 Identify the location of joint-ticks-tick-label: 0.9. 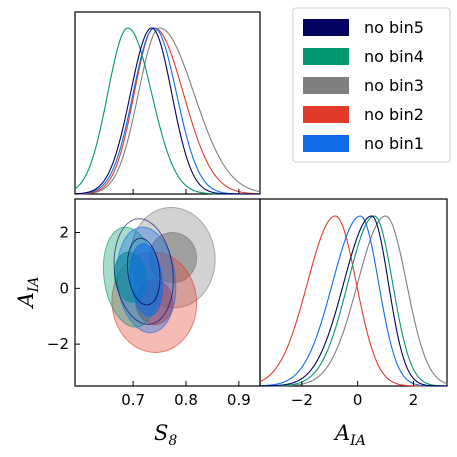
(239, 400).